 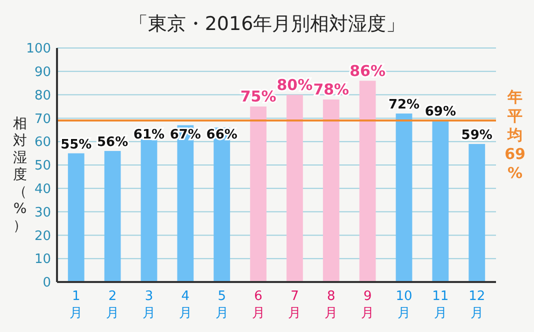 I want to click on x-tick-label: 2月, so click(x=113, y=305).